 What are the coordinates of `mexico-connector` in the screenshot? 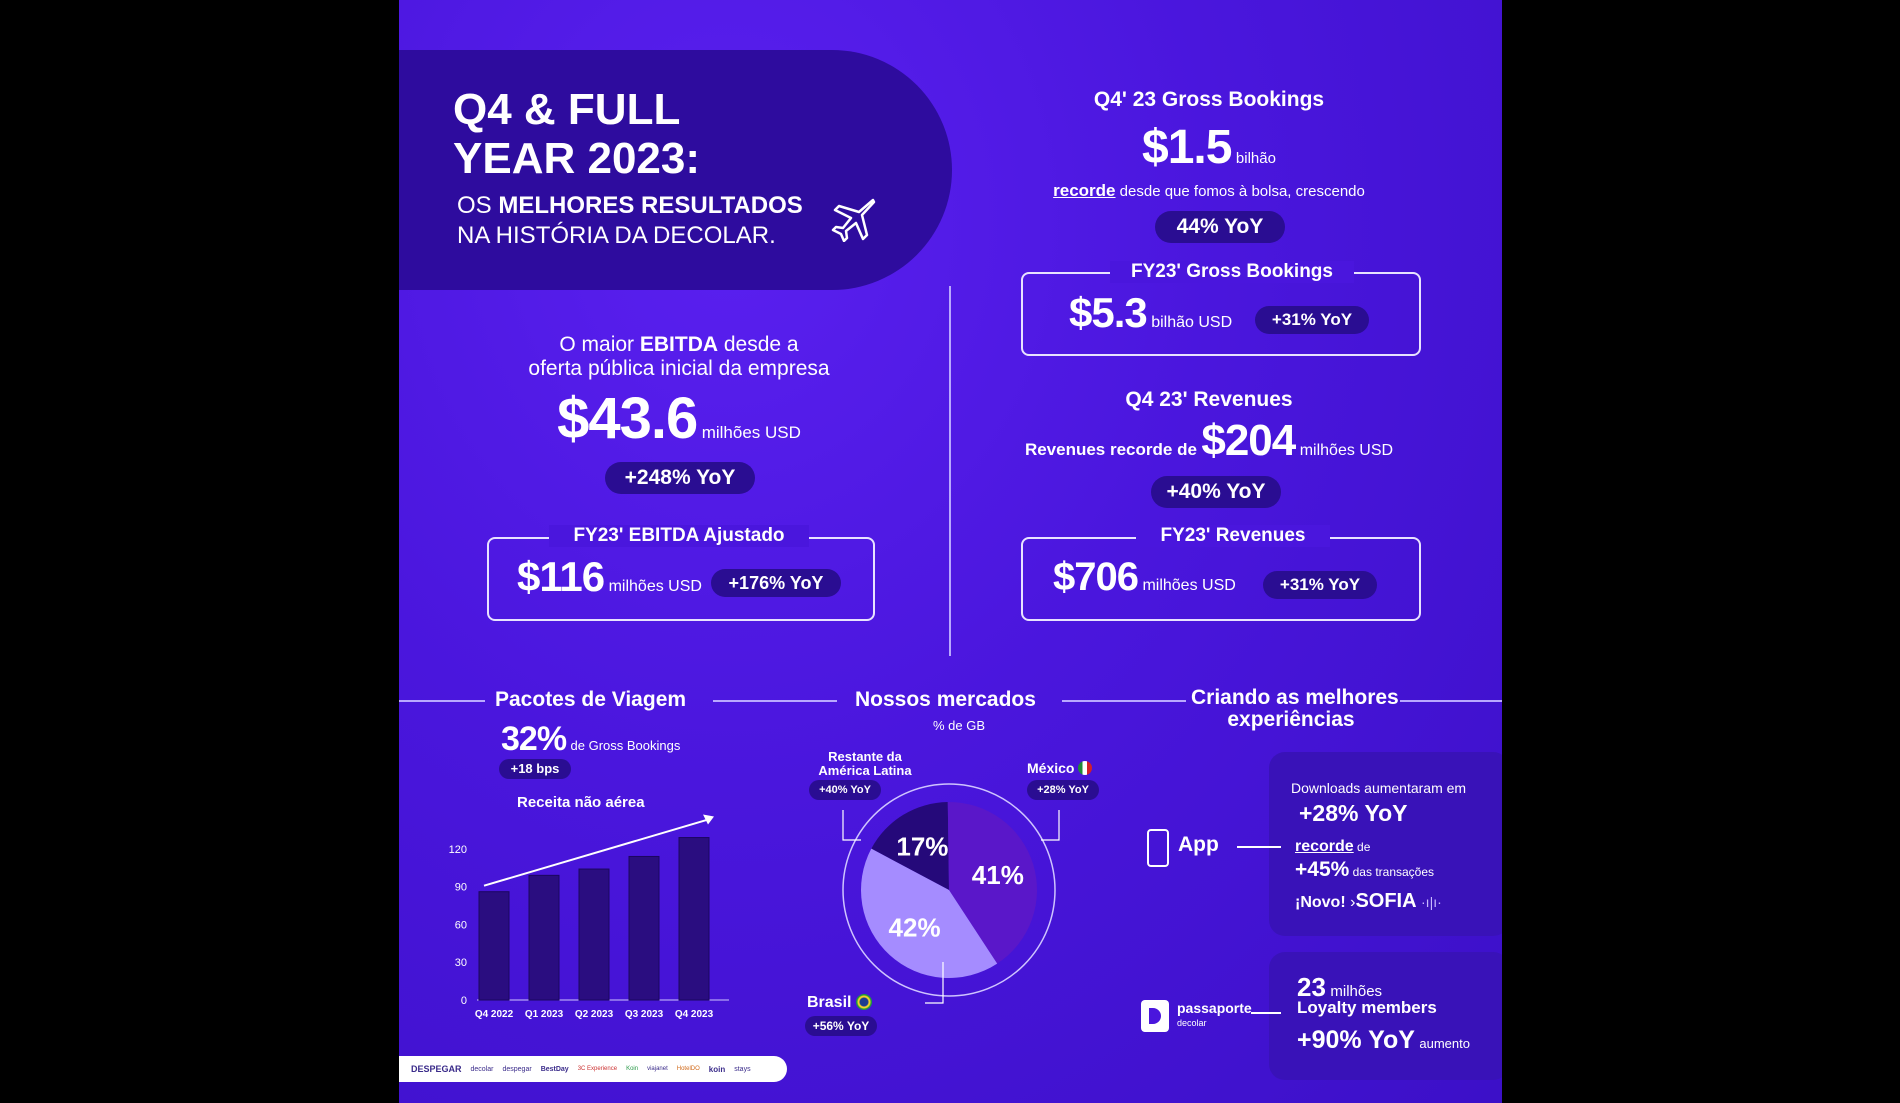 It's located at (1050, 825).